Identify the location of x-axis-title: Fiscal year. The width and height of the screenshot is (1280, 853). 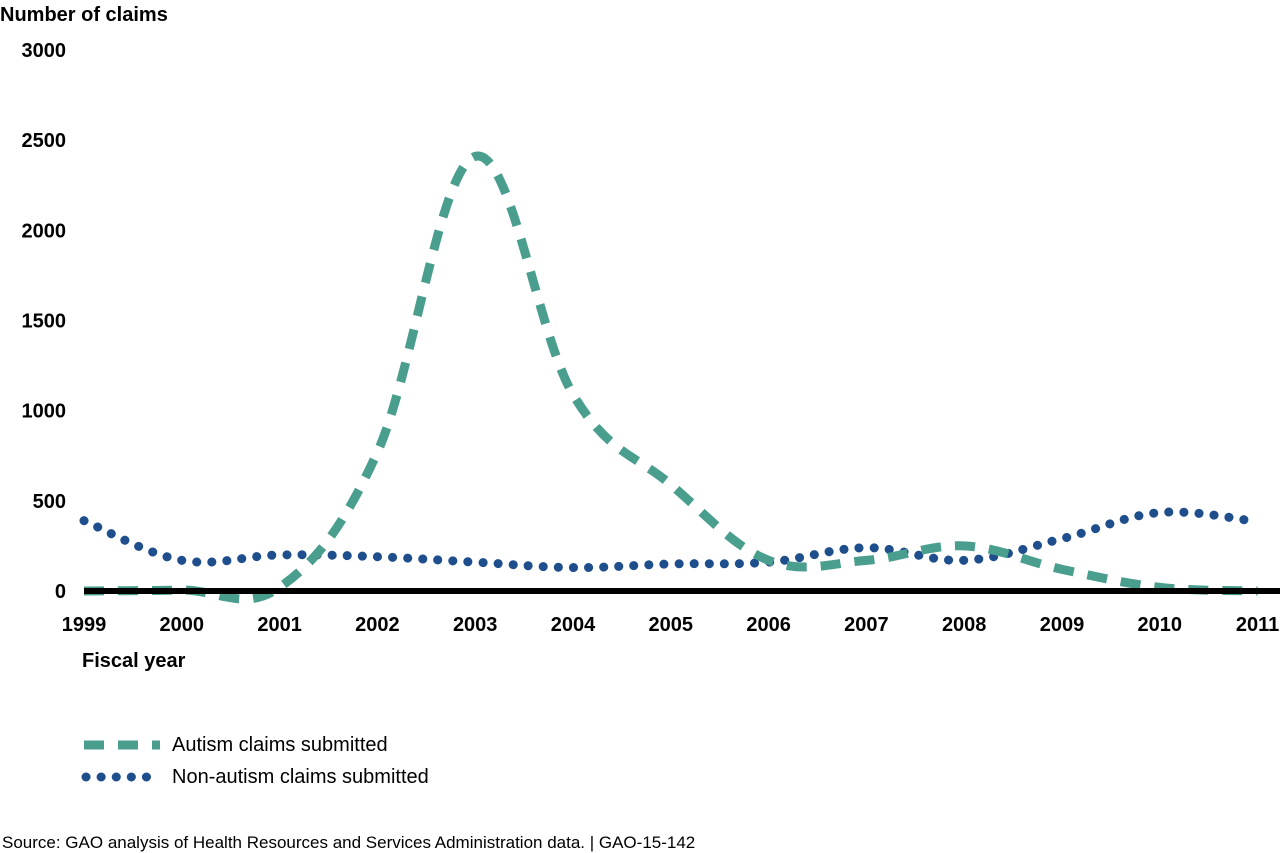
(134, 661).